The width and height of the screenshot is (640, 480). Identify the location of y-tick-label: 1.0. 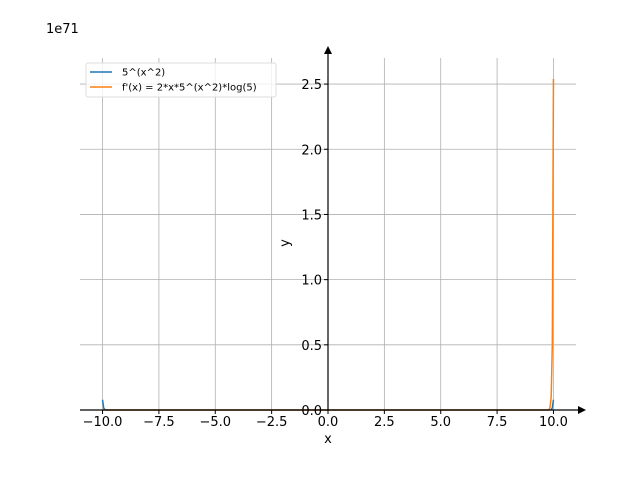
(311, 281).